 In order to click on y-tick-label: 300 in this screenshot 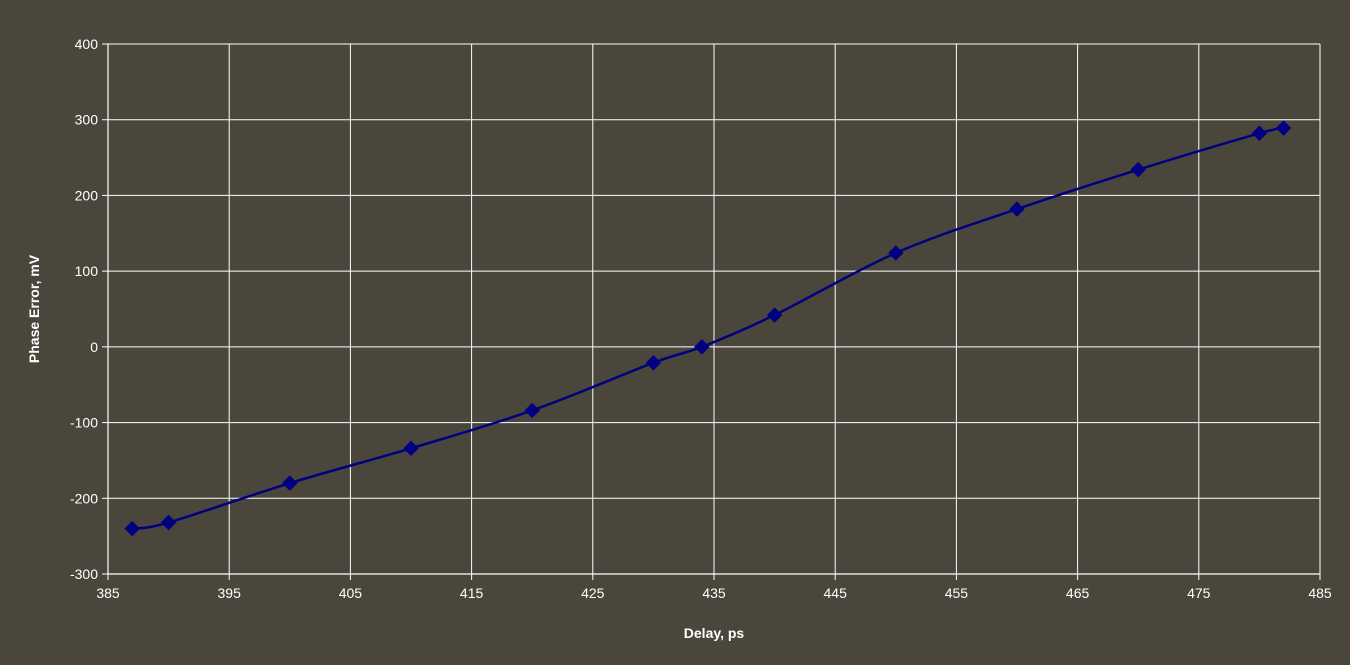, I will do `click(87, 120)`.